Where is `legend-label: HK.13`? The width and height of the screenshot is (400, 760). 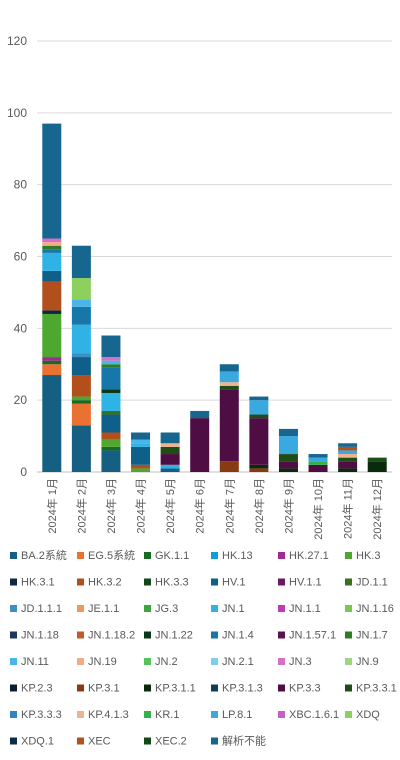
legend-label: HK.13 is located at coordinates (237, 556).